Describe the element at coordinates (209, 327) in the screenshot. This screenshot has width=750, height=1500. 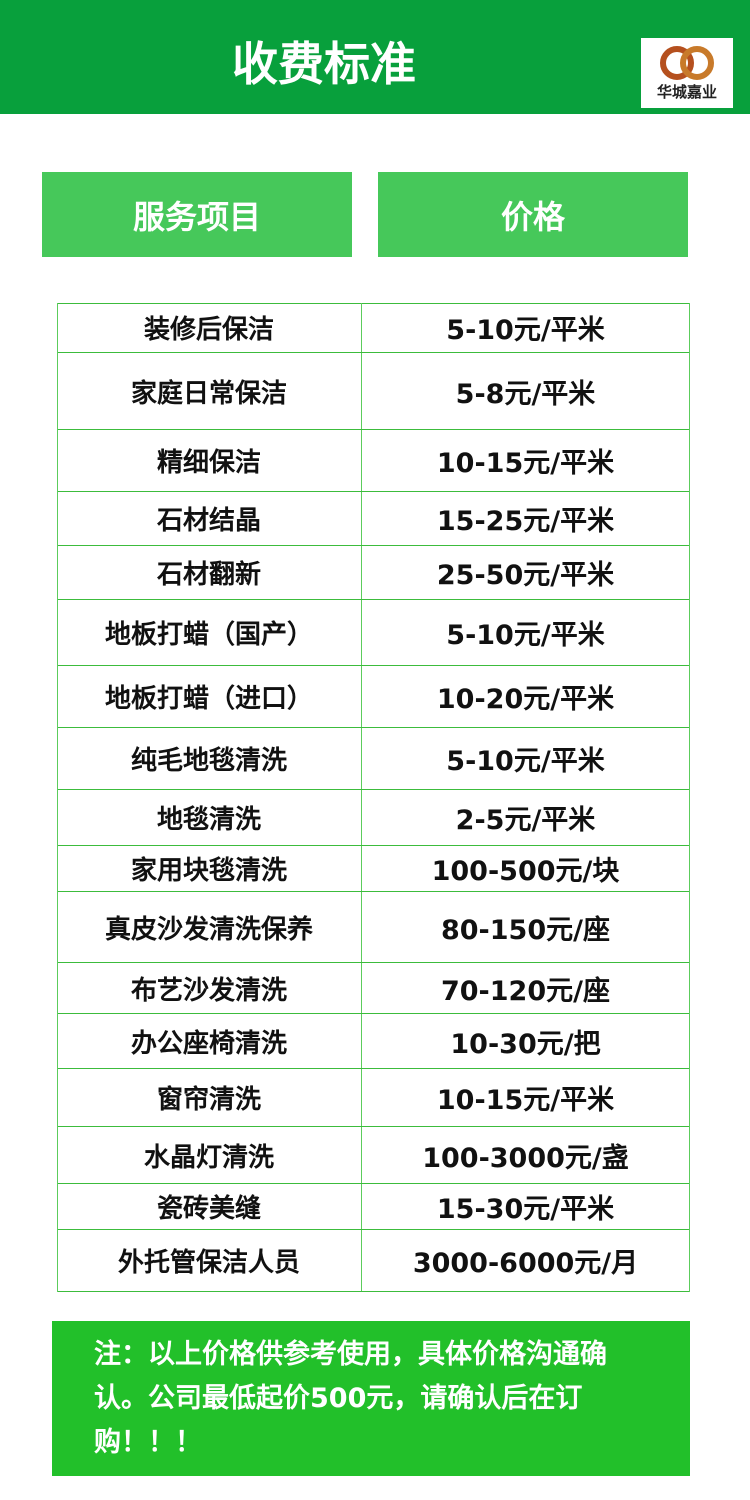
I see `service-name: 装修后保洁` at that location.